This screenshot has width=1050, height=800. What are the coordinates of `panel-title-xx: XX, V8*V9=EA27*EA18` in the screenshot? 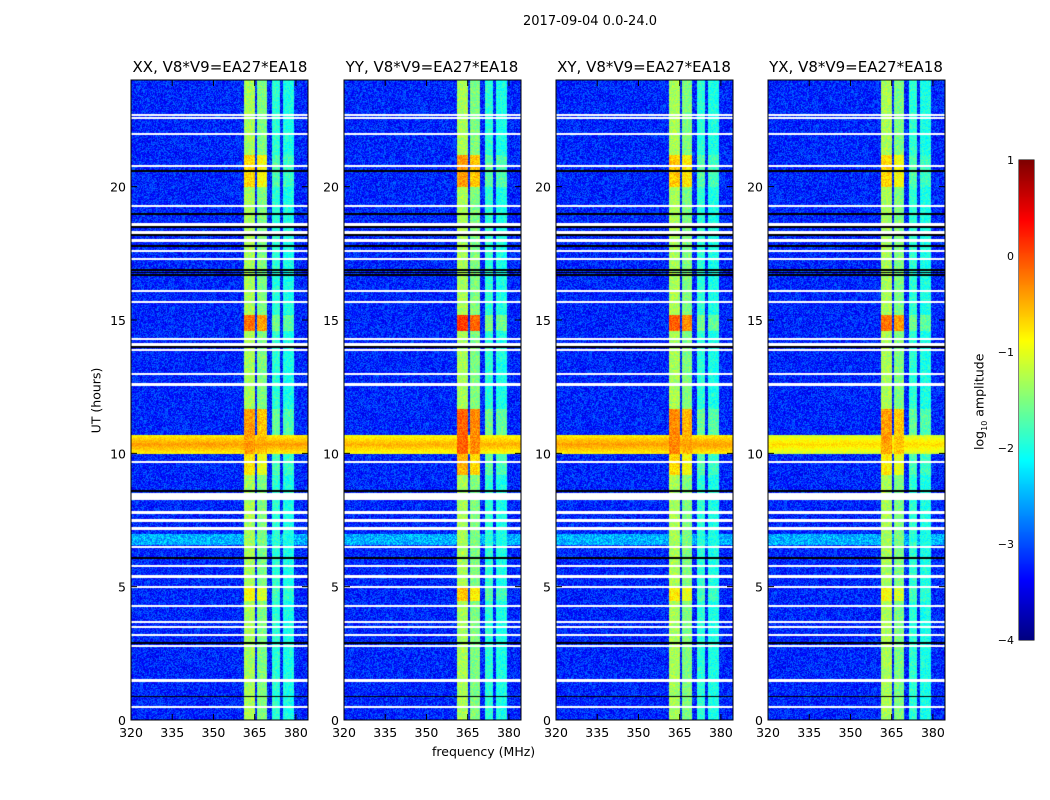 It's located at (220, 67).